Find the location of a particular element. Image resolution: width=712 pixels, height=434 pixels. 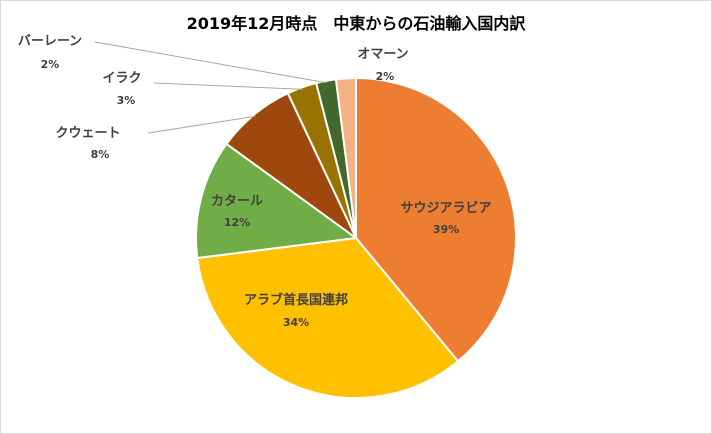

slice-label-name: クウェート is located at coordinates (87, 133).